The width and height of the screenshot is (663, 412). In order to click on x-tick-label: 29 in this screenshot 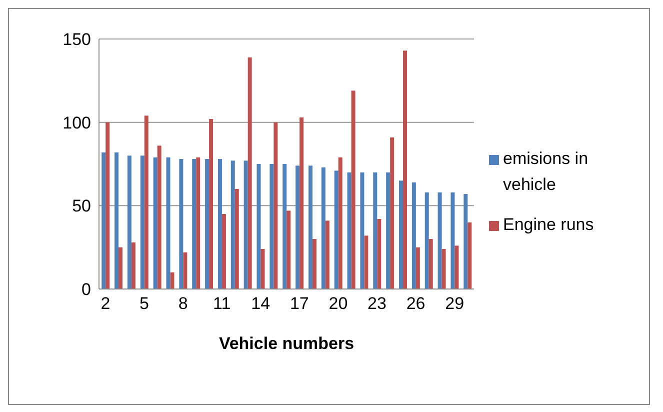, I will do `click(454, 304)`.